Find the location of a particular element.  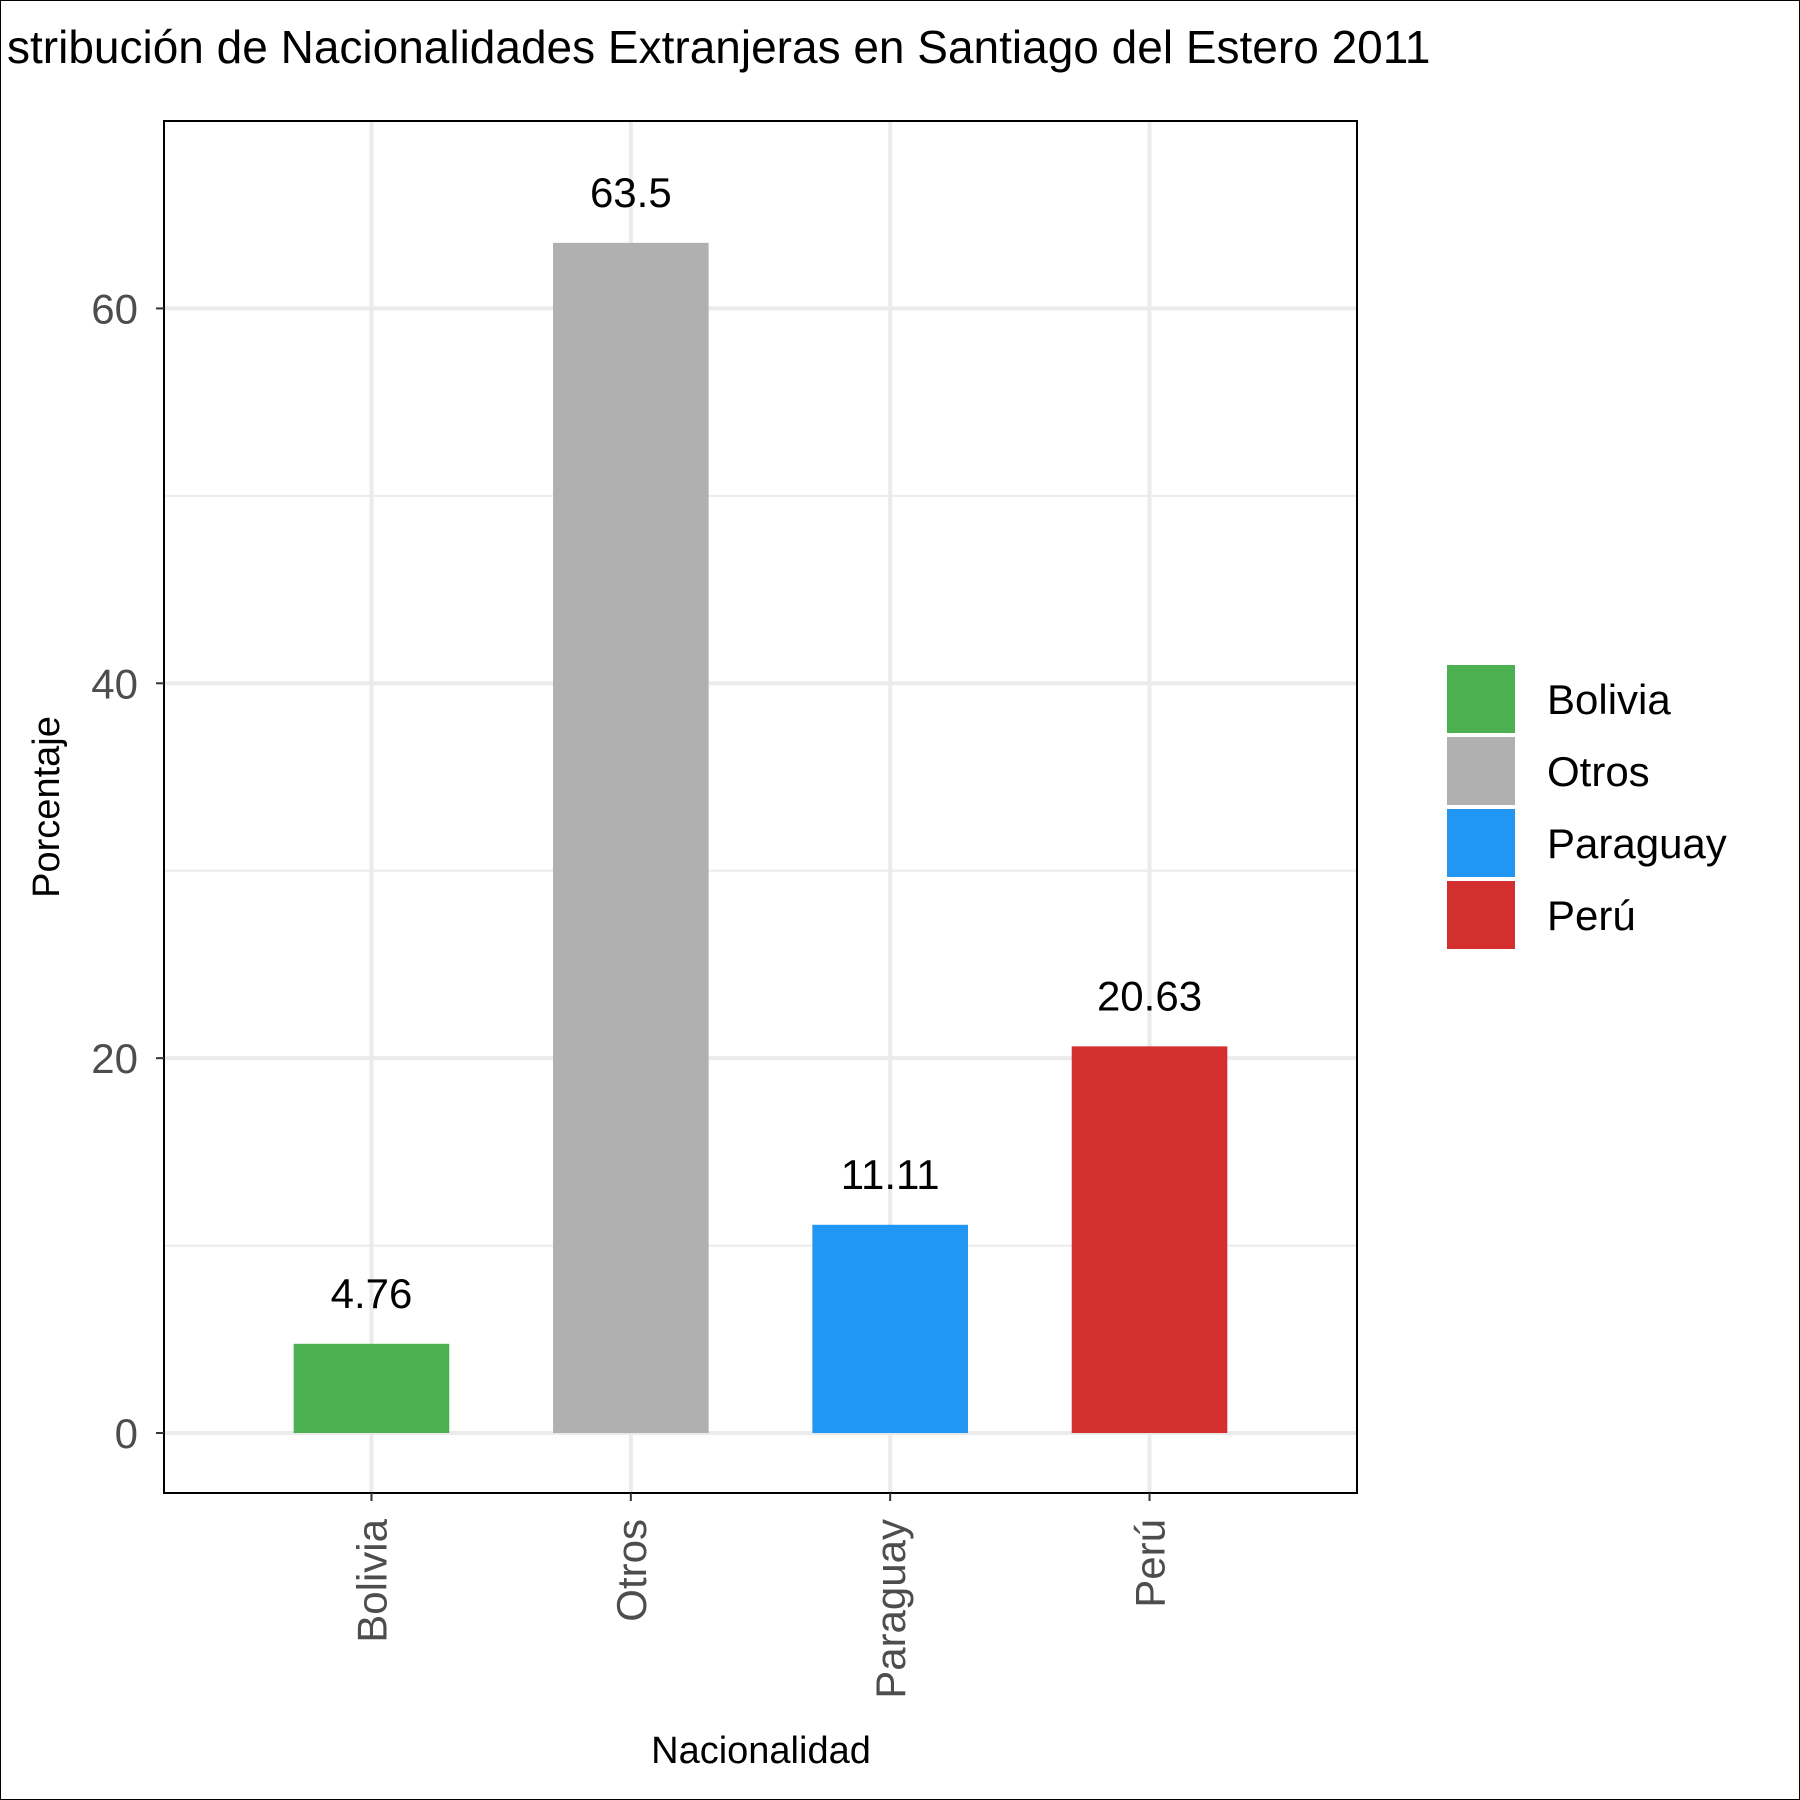

bar-paraguay is located at coordinates (890, 1329).